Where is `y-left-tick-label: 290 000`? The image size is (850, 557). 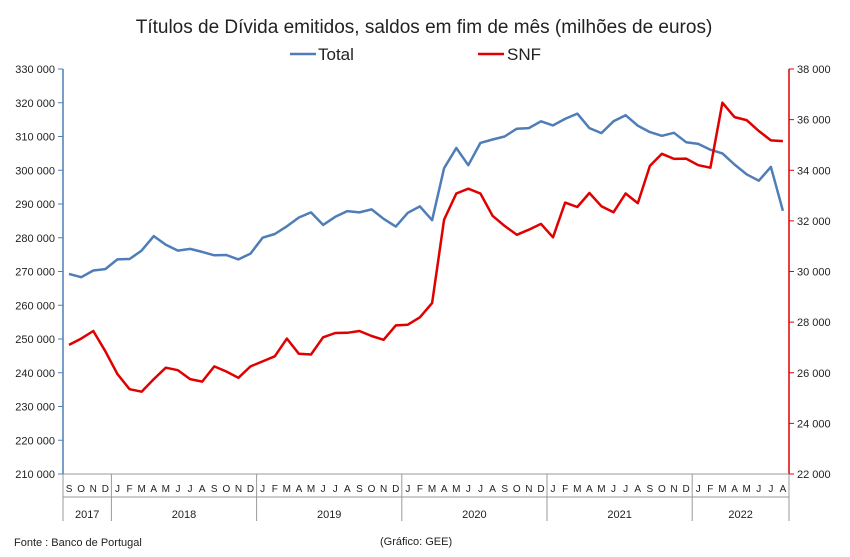
y-left-tick-label: 290 000 is located at coordinates (35, 205).